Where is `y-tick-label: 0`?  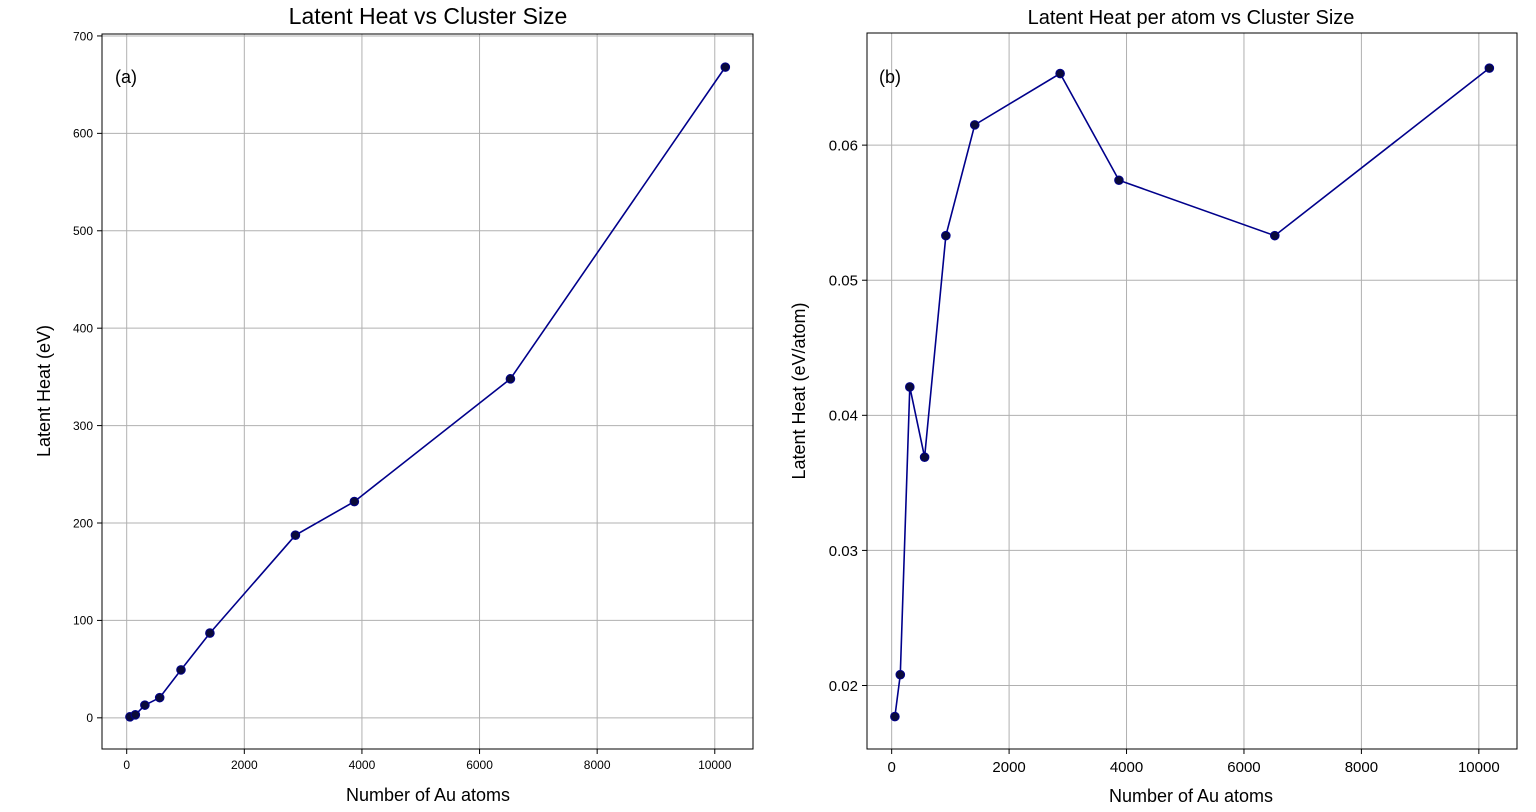 y-tick-label: 0 is located at coordinates (89, 718).